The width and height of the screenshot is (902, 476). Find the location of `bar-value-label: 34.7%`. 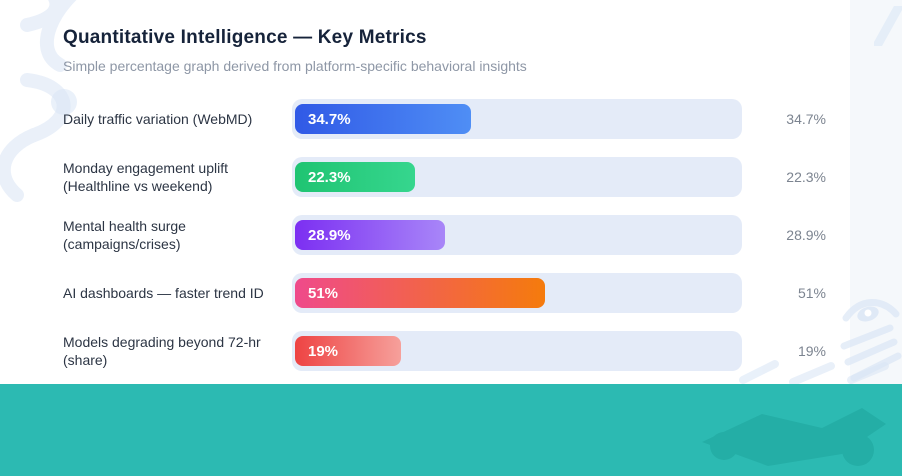

bar-value-label: 34.7% is located at coordinates (329, 119).